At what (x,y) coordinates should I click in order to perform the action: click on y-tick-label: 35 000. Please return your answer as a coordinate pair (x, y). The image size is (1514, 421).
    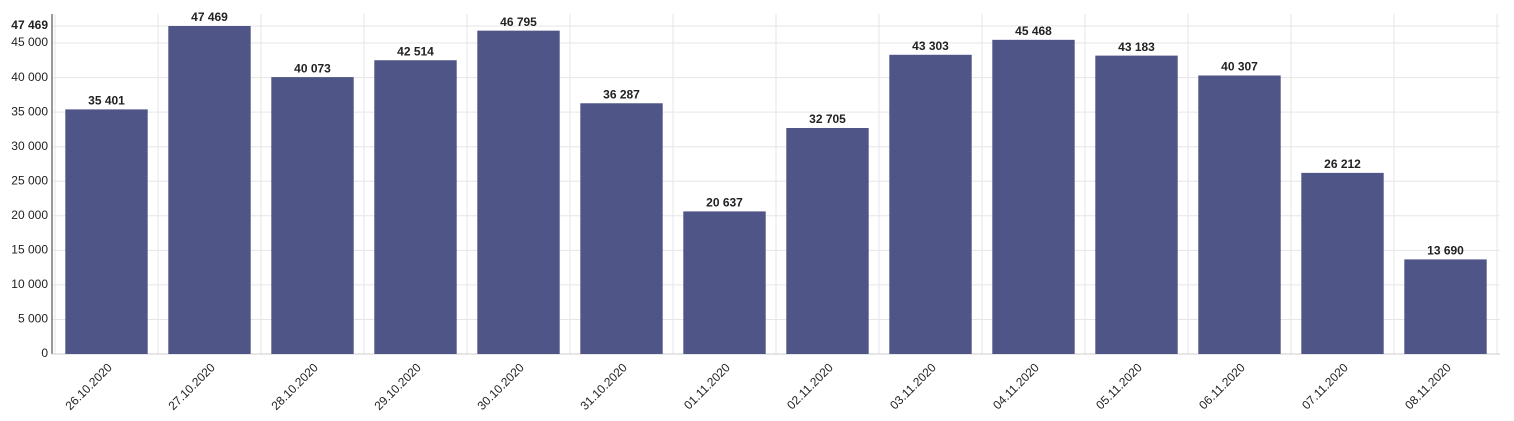
    Looking at the image, I should click on (29, 111).